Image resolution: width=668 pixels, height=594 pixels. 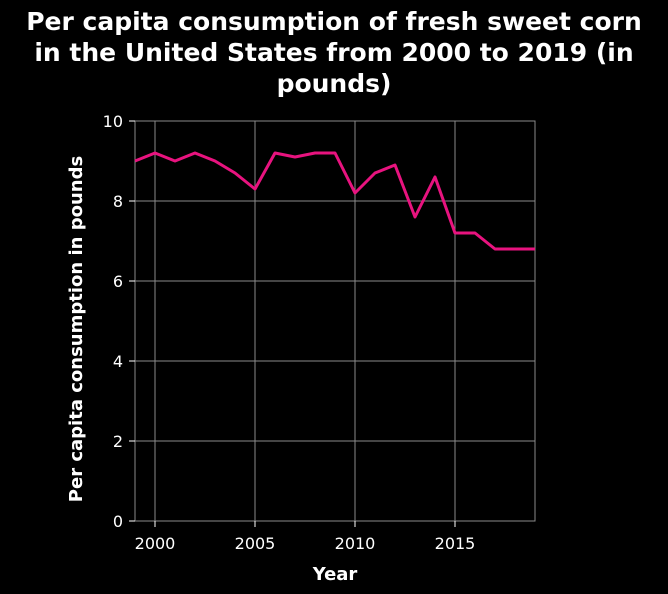 What do you see at coordinates (118, 361) in the screenshot?
I see `y-tick-label-4: 4` at bounding box center [118, 361].